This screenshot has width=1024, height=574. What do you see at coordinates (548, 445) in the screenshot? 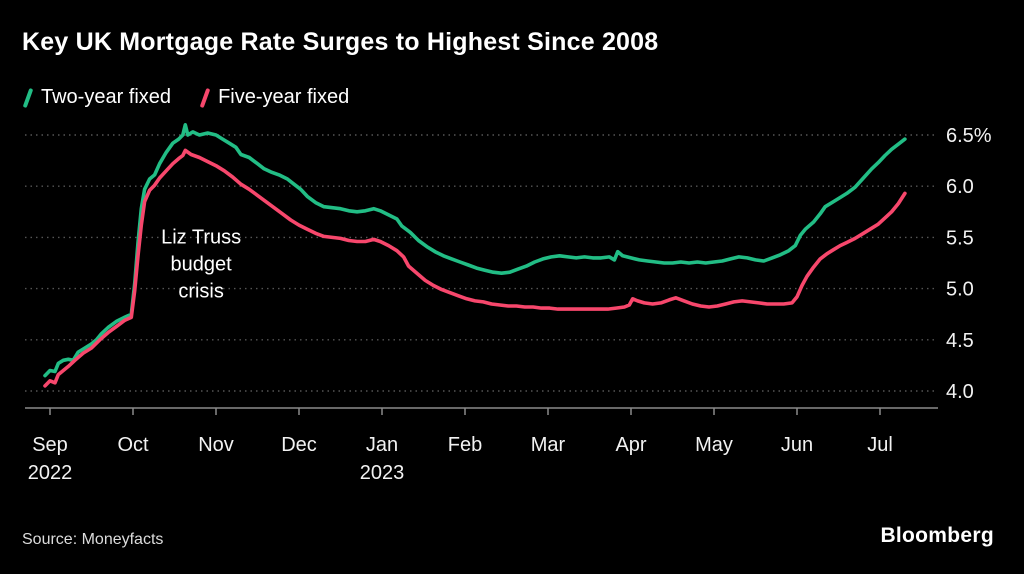
I see `x-tick-label: Mar` at bounding box center [548, 445].